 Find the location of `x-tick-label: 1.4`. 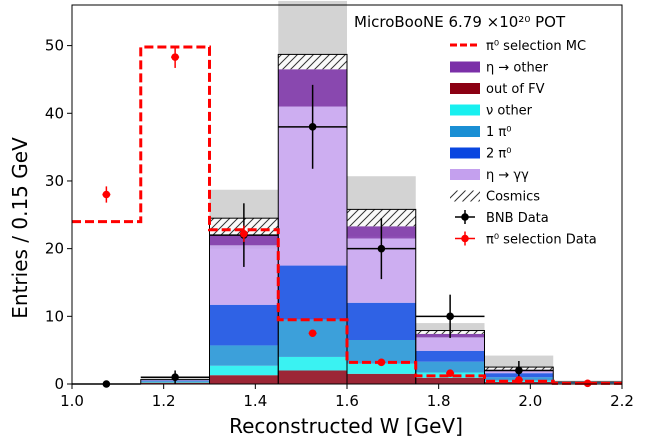

x-tick-label: 1.4 is located at coordinates (255, 401).